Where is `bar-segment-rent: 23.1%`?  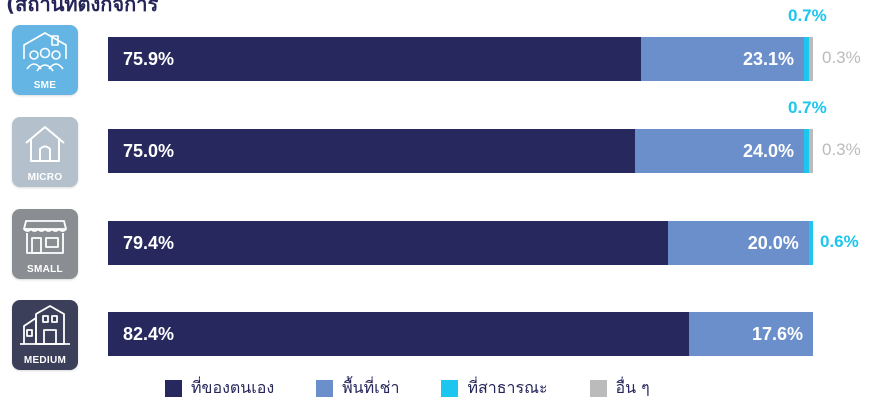 bar-segment-rent: 23.1% is located at coordinates (723, 59).